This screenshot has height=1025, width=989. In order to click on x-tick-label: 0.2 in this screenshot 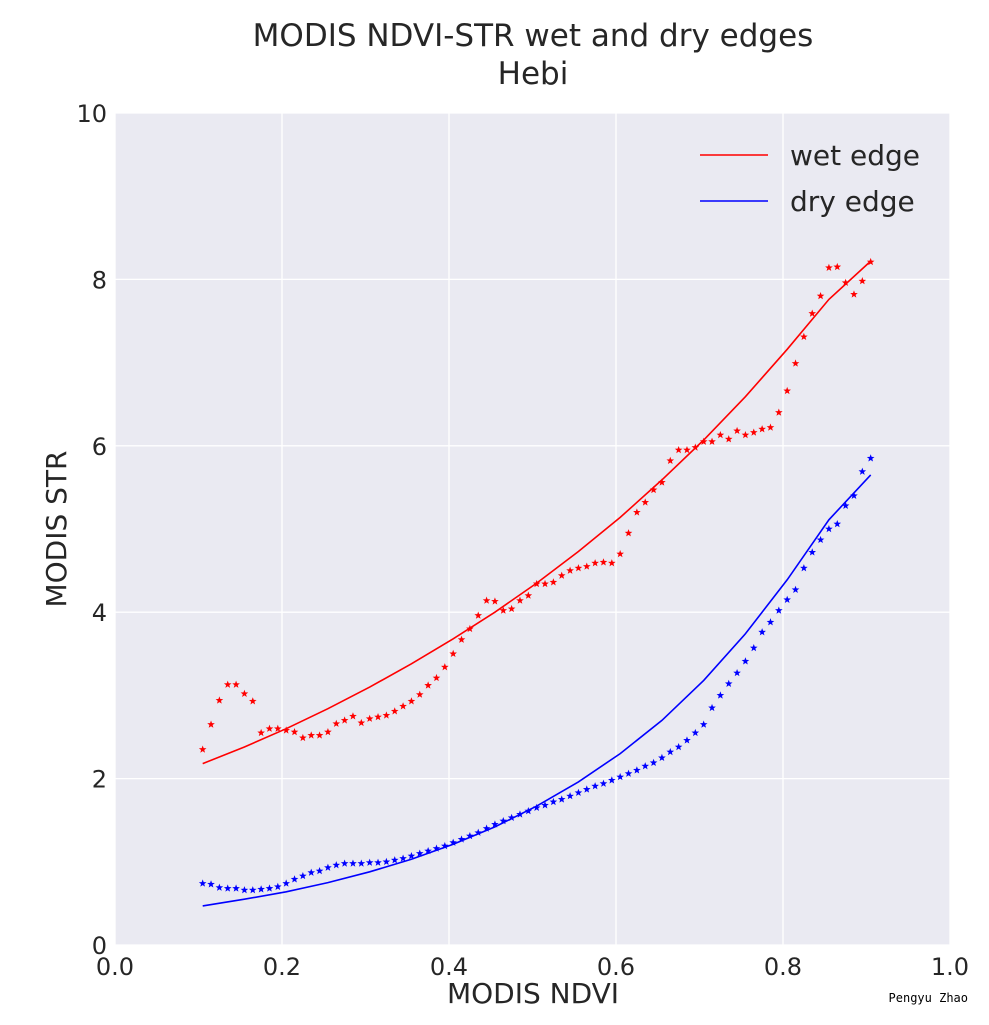, I will do `click(282, 967)`.